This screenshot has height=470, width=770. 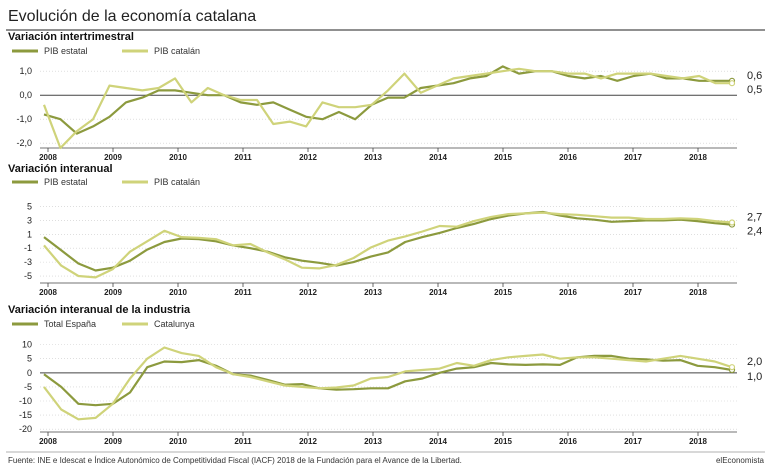 What do you see at coordinates (740, 460) in the screenshot?
I see `brand-label: elEconomista` at bounding box center [740, 460].